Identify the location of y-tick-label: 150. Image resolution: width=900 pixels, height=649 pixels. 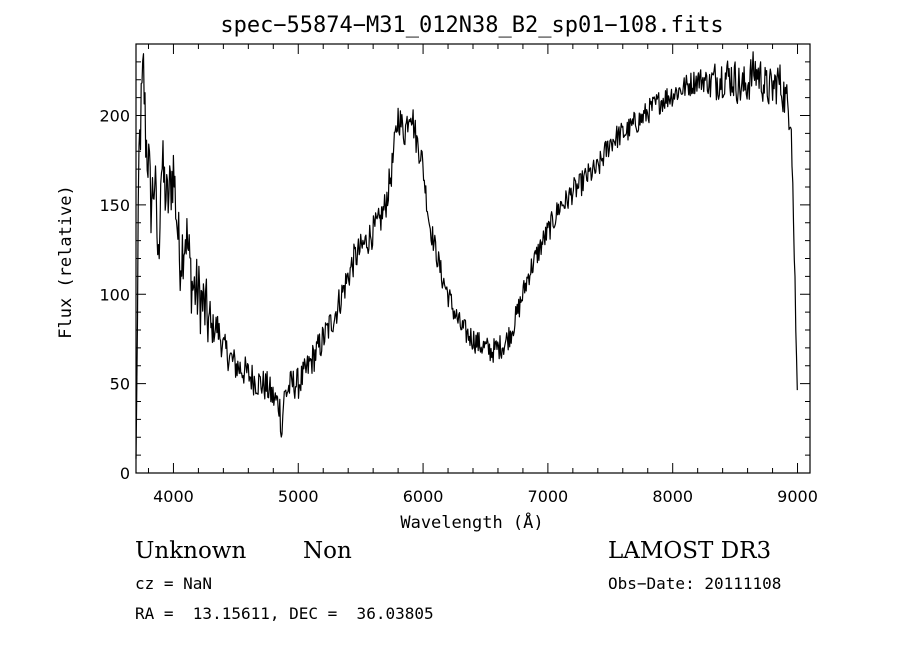
(114, 205).